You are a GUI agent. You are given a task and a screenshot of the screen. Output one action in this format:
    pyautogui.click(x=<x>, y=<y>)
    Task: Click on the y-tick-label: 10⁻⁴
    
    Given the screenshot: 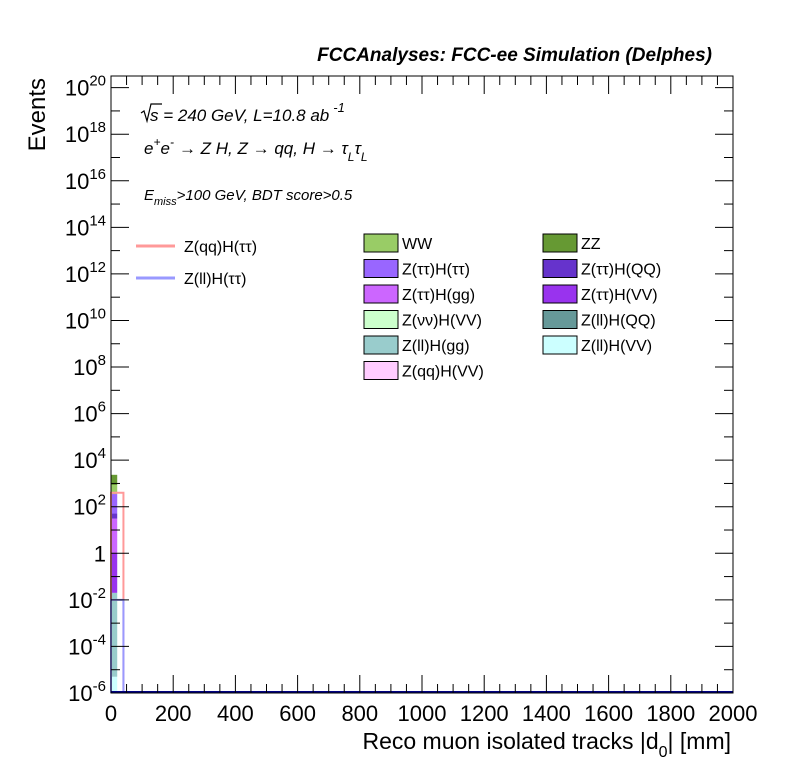 What is the action you would take?
    pyautogui.click(x=87, y=645)
    